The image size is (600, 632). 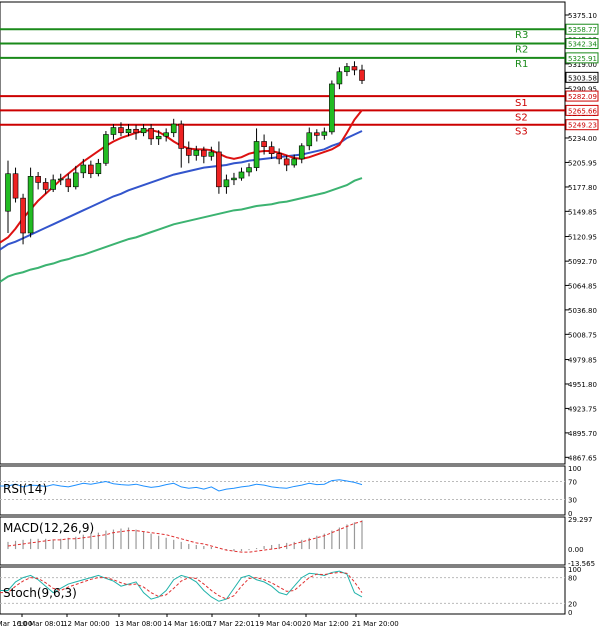 I want to click on rsi-panel: 100 70 30 0 RSI(14), so click(x=290, y=491).